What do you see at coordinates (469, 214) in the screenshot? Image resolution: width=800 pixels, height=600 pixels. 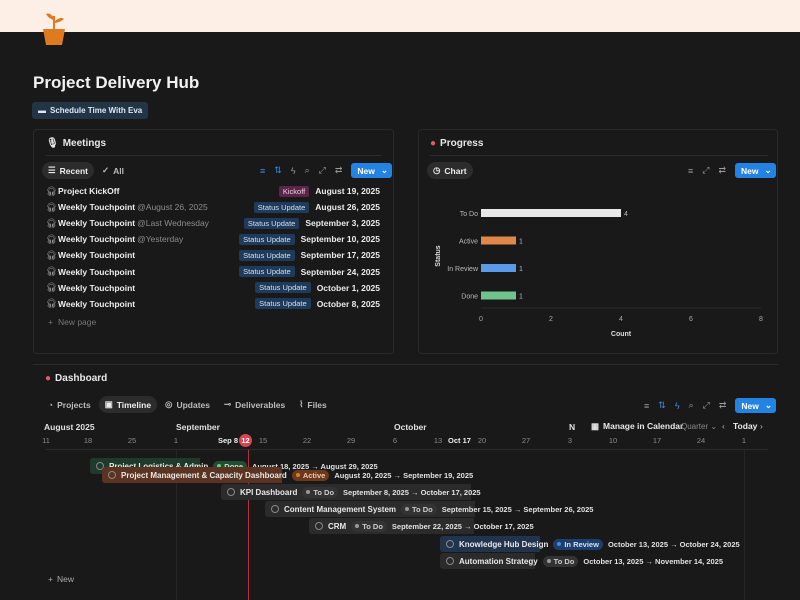 I see `category-label: To Do` at bounding box center [469, 214].